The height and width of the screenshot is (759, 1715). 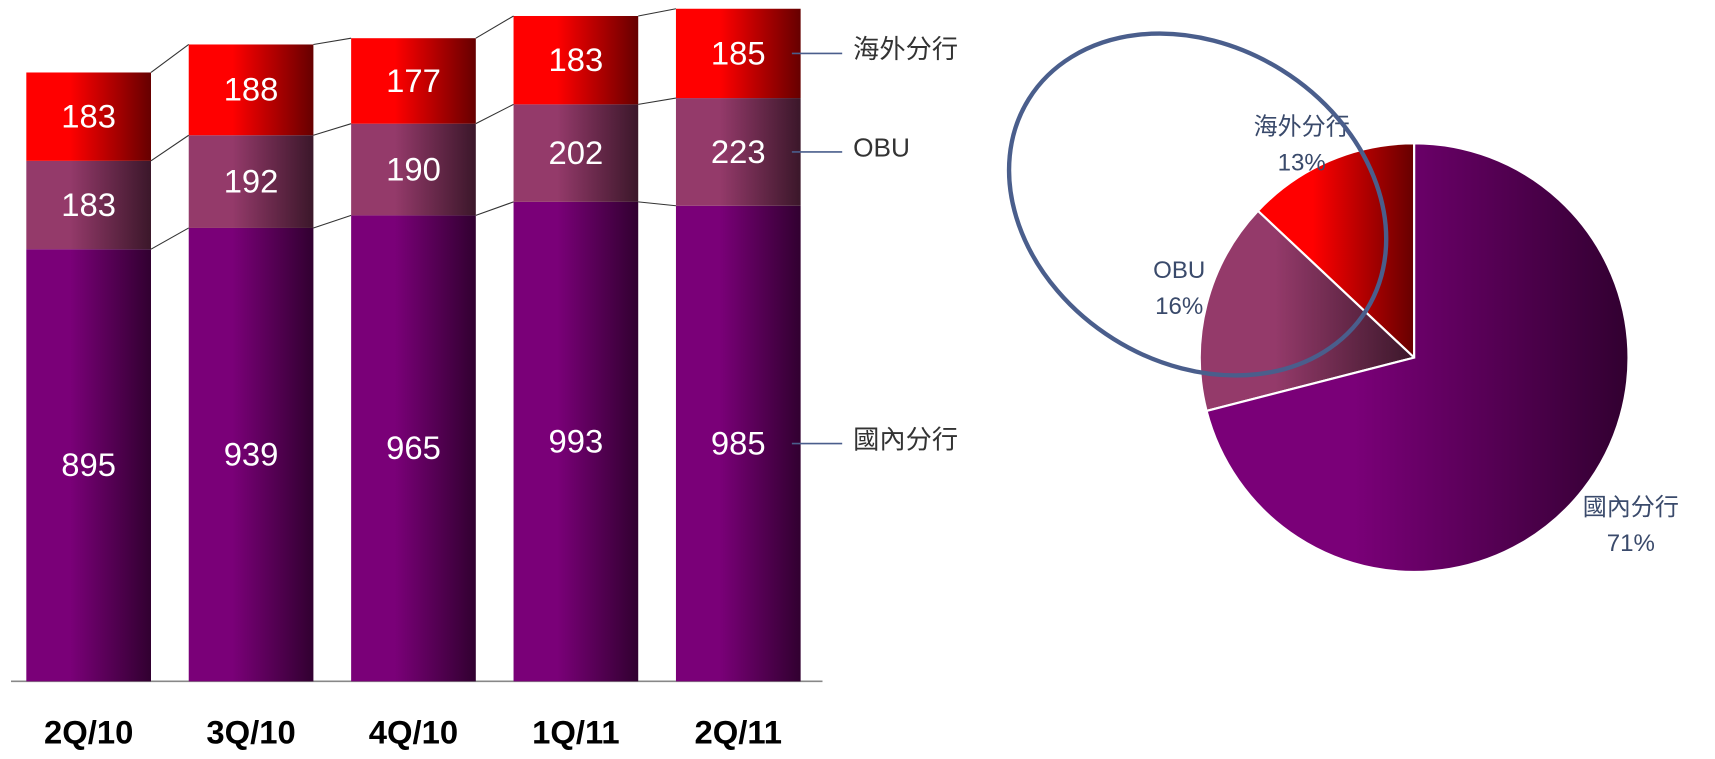 What do you see at coordinates (1302, 126) in the screenshot?
I see `slice-name: 海外分行` at bounding box center [1302, 126].